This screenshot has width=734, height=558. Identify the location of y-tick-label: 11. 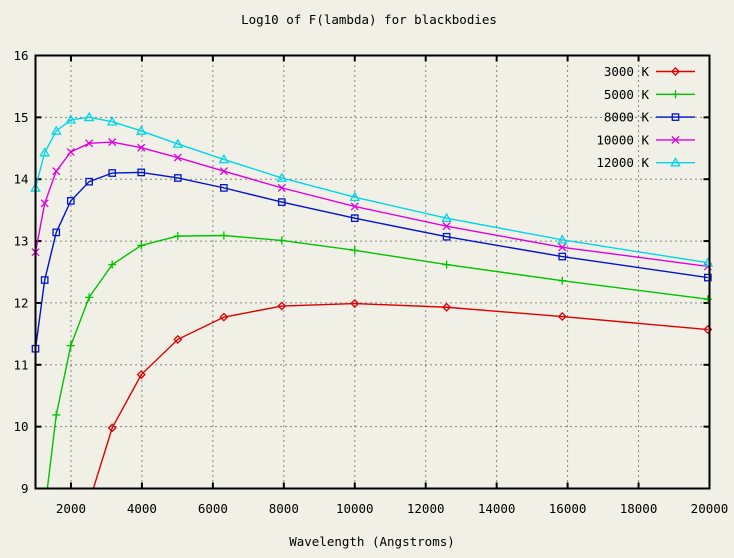
(20, 364).